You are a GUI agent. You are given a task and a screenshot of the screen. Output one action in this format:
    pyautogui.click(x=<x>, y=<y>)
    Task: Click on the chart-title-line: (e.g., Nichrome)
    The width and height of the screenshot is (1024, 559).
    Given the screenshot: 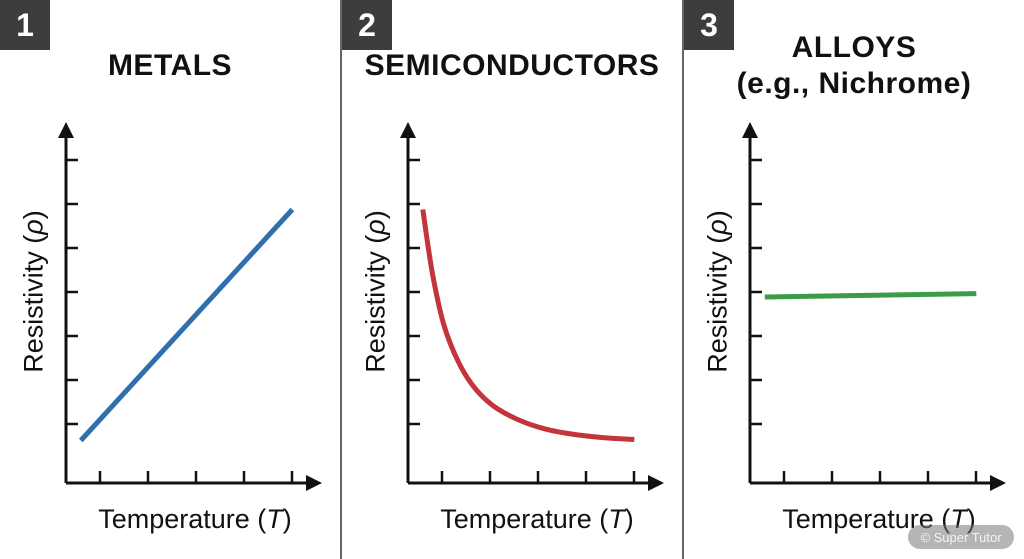 What is the action you would take?
    pyautogui.click(x=854, y=83)
    